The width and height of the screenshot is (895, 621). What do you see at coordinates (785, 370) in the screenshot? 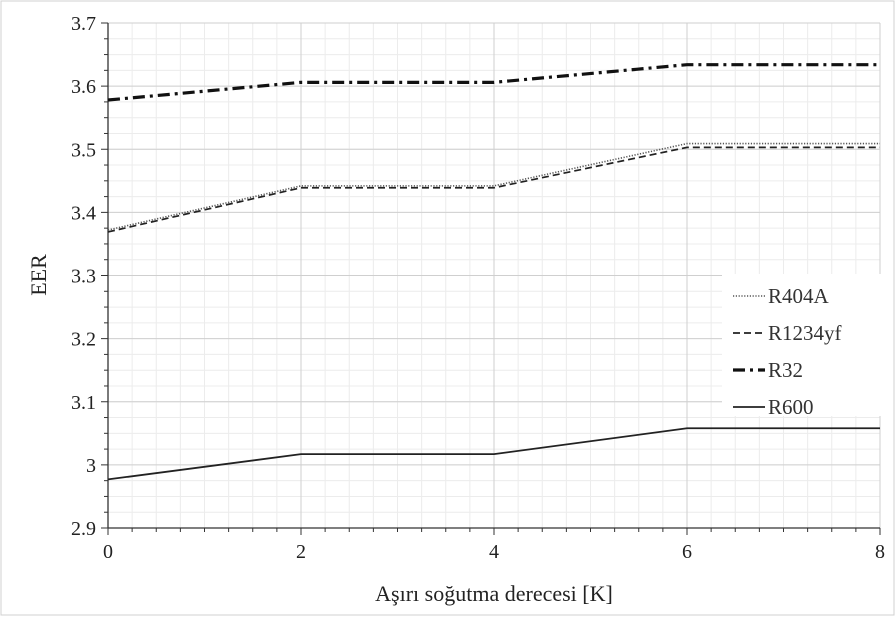
I see `legend-label-r32: R32` at bounding box center [785, 370].